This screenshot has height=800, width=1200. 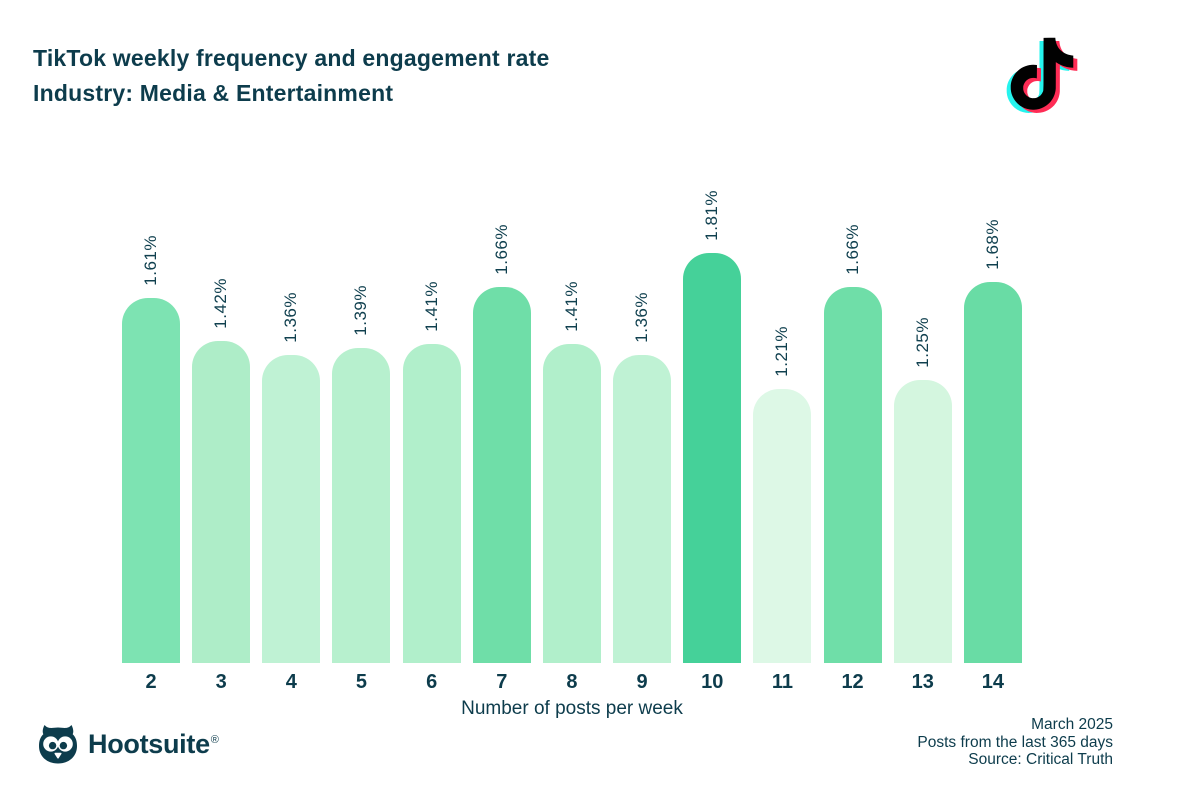 I want to click on x-tick-label: 2, so click(x=151, y=682).